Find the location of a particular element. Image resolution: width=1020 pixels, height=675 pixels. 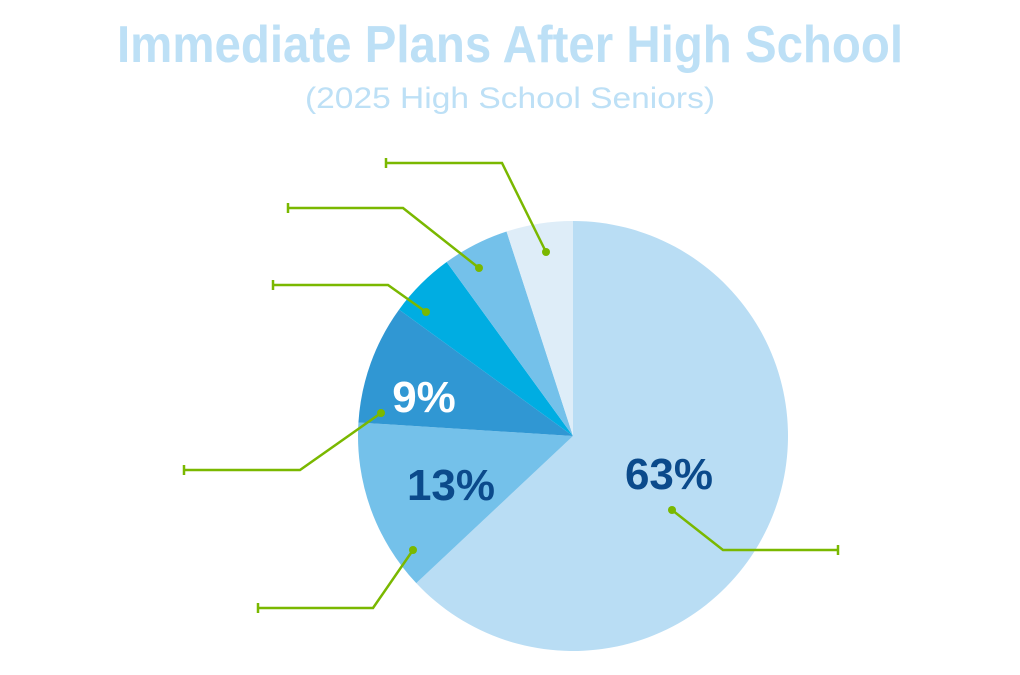

data-label: 63% is located at coordinates (669, 474).